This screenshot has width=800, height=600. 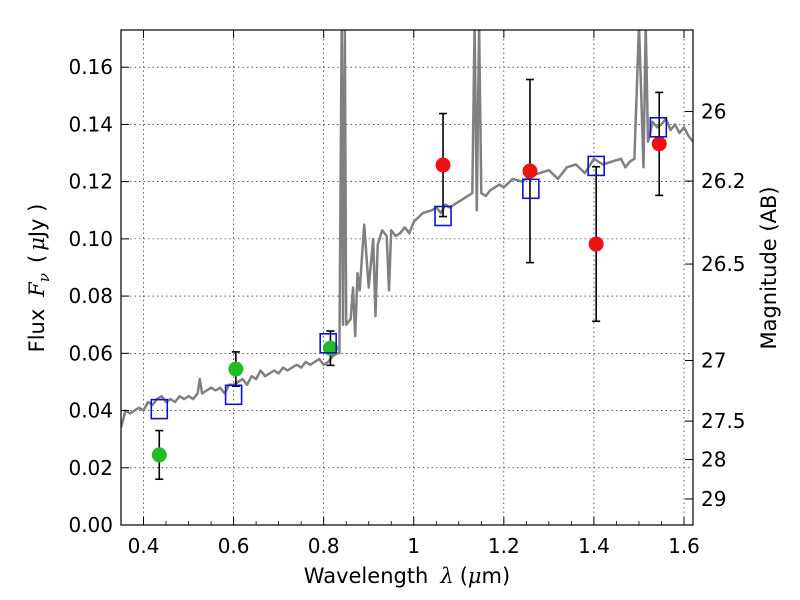 I want to click on y2-axis-label: Magnitude (AB), so click(x=769, y=267).